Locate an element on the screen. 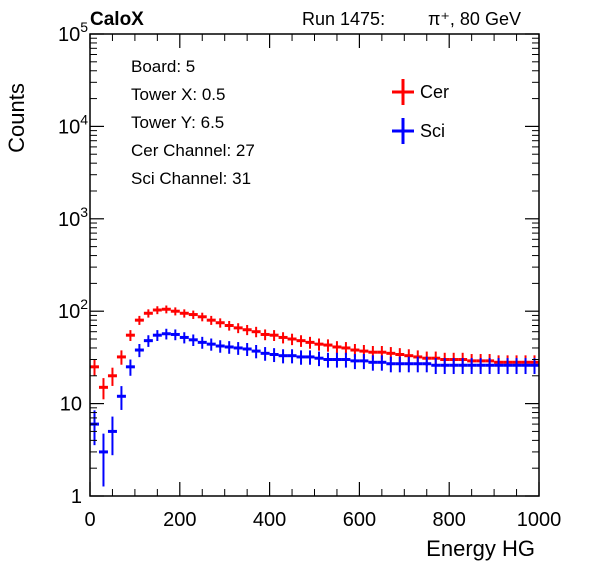 This screenshot has height=572, width=596. info-board: Board: 5 is located at coordinates (163, 66).